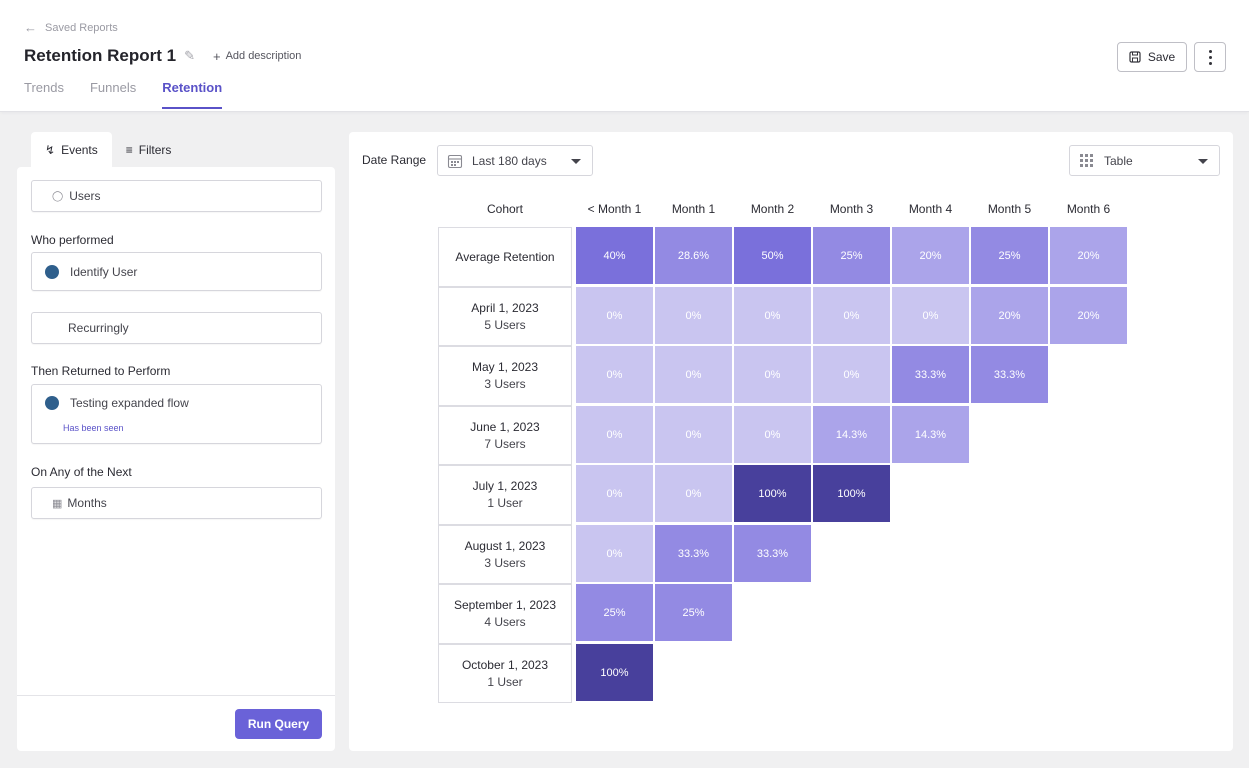  I want to click on tab-events: ↯ Events, so click(71, 150).